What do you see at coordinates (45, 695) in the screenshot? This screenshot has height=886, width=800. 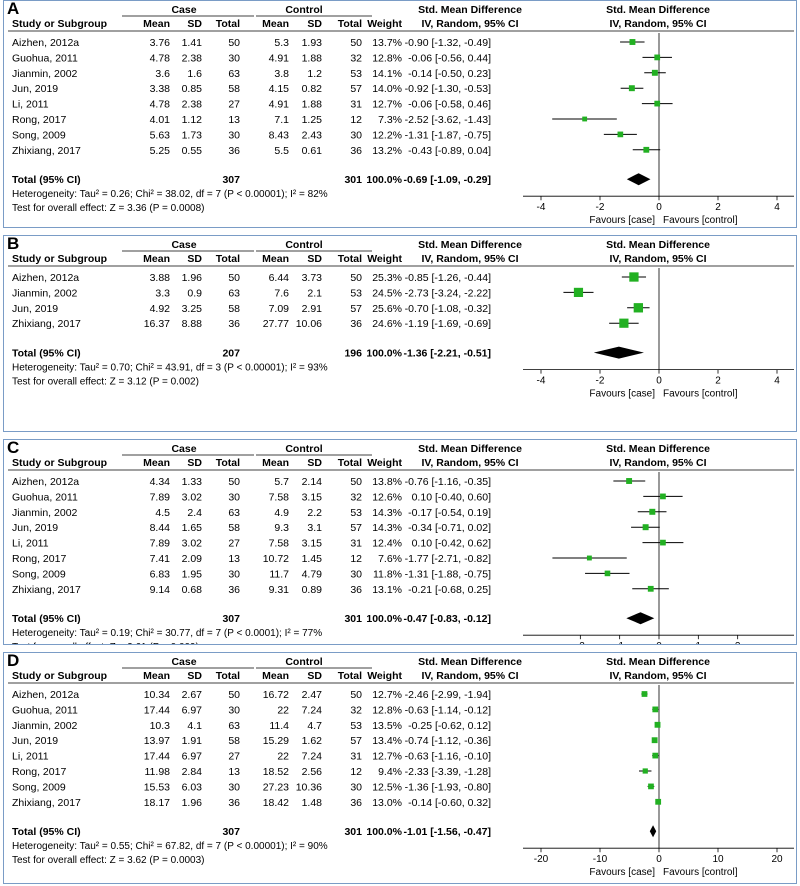 I see `study-name: Aizhen, 2012a` at bounding box center [45, 695].